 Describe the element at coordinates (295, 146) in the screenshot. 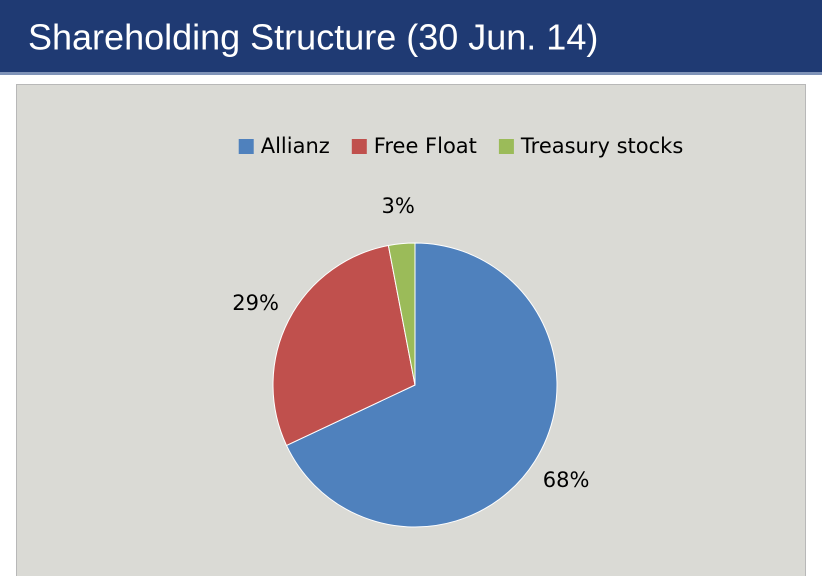

I see `legend-label: Allianz` at that location.